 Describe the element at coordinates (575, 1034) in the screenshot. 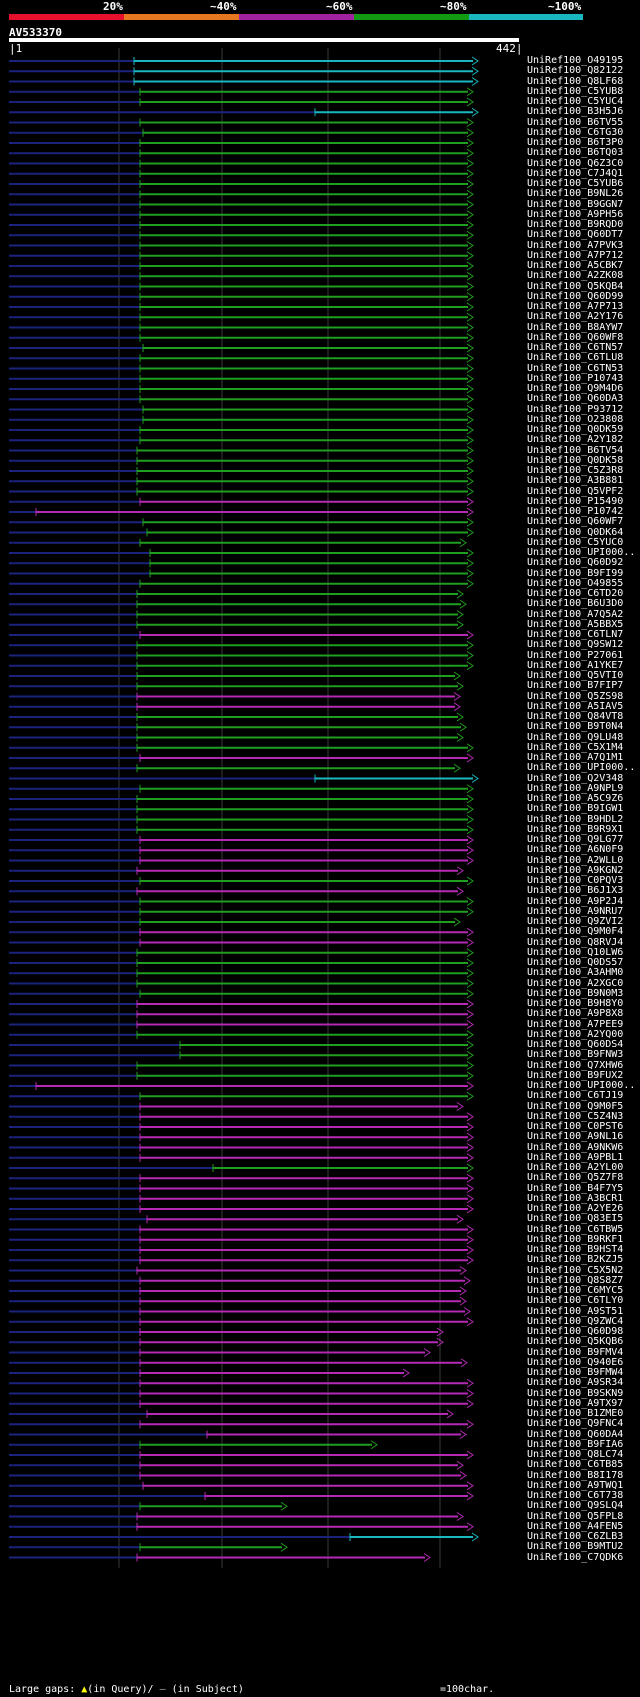

I see `hit-label: UniRef100_A2YQ00` at that location.